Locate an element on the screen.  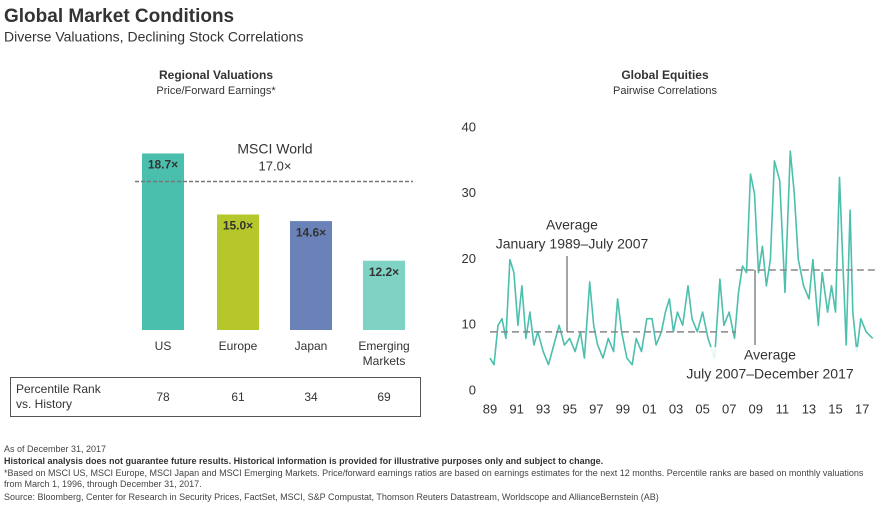
x-tick-label: 99 is located at coordinates (623, 408).